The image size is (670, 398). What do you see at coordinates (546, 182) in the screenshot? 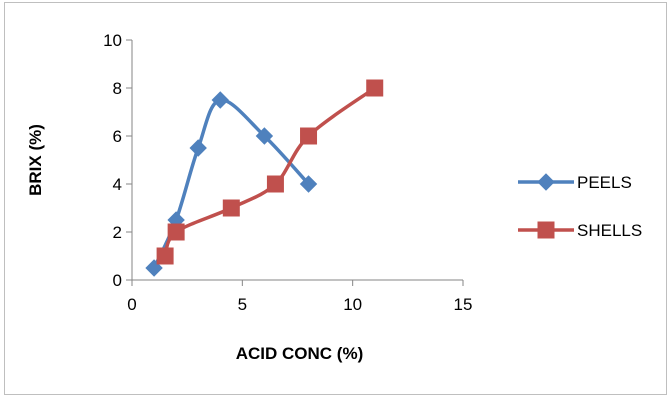
I see `legend-marker-peels` at bounding box center [546, 182].